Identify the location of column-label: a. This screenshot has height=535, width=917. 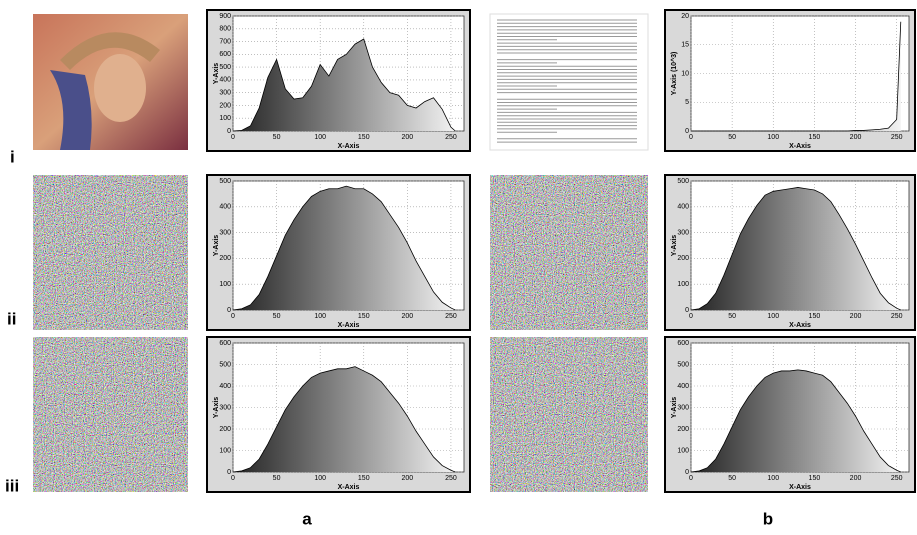
(307, 518).